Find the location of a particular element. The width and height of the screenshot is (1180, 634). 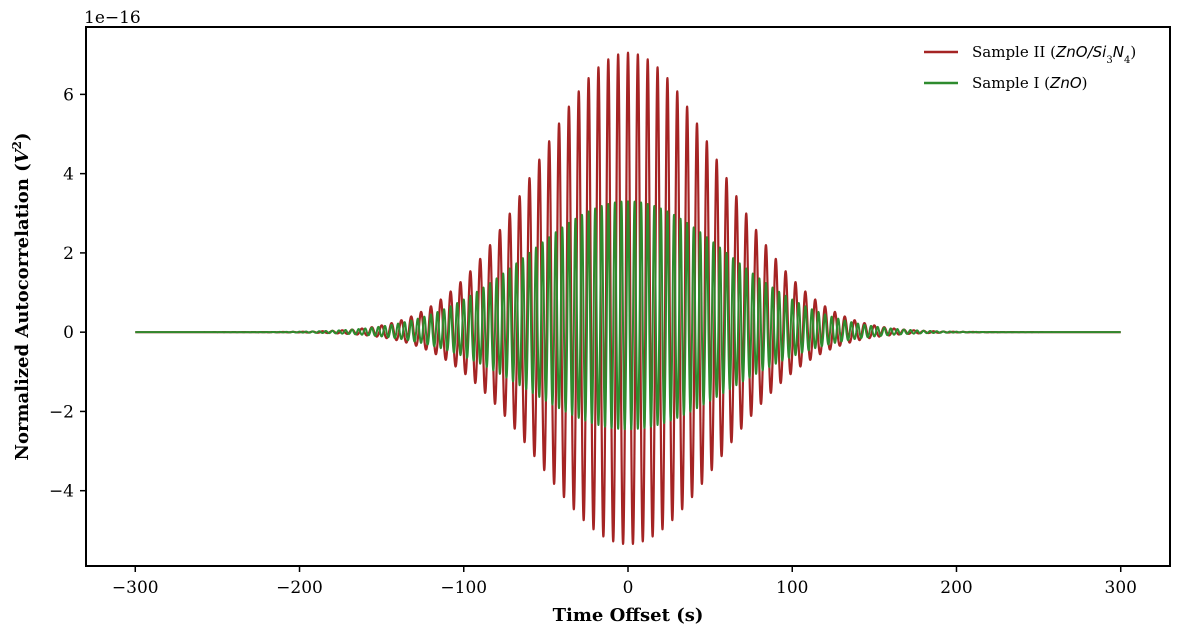

legend-i-prefix: Sample I ( is located at coordinates (1011, 83).